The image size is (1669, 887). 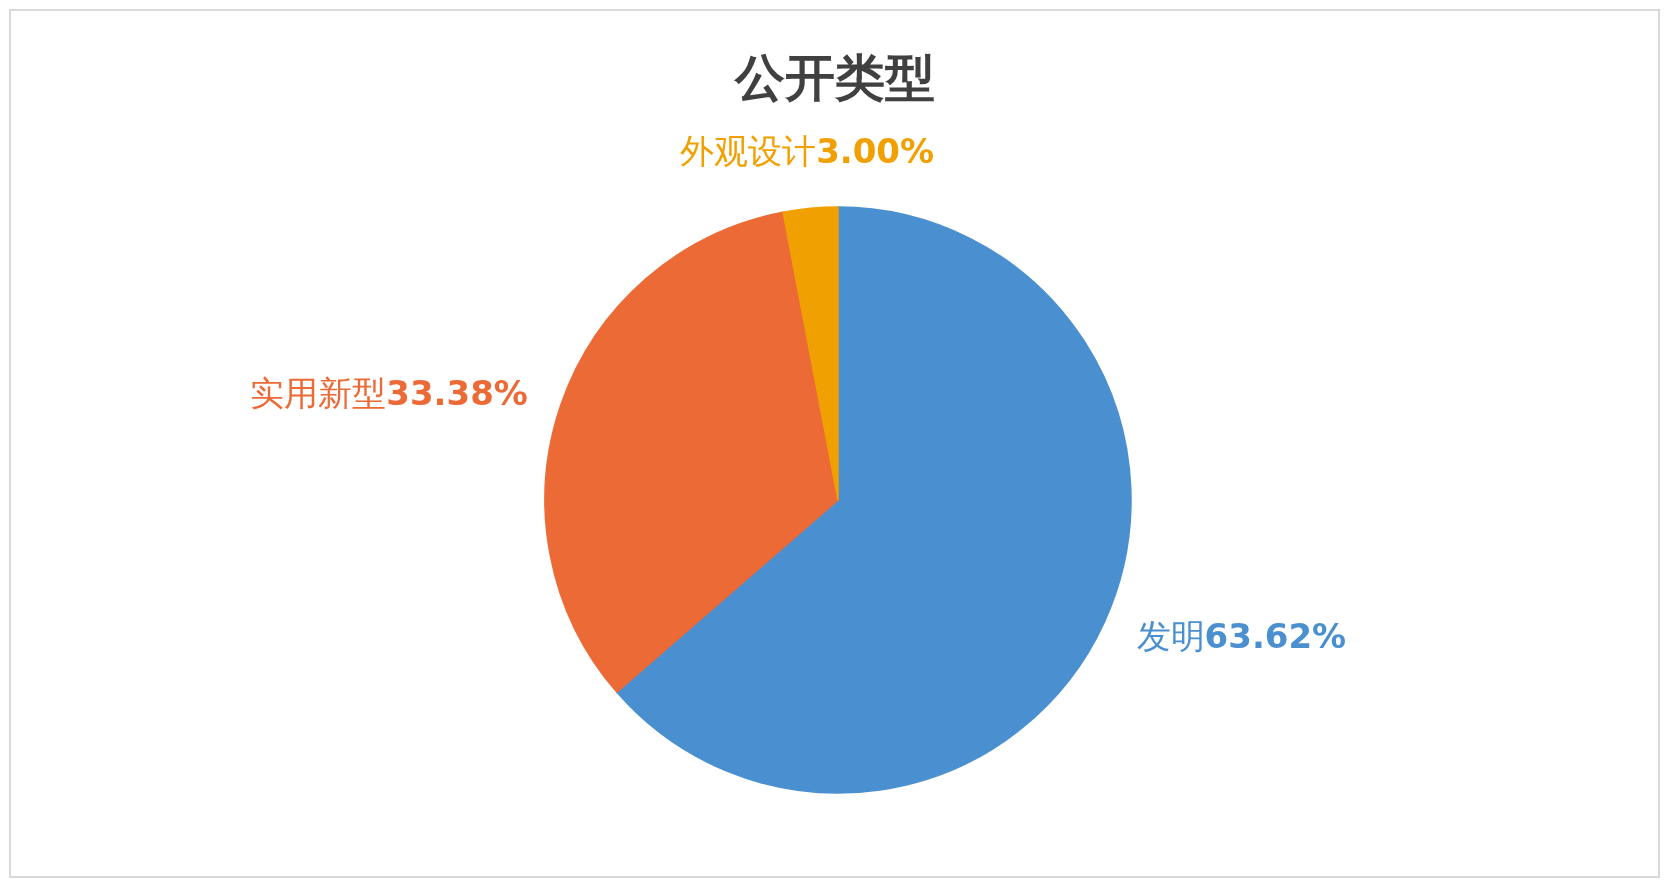 What do you see at coordinates (457, 392) in the screenshot?
I see `data-label: 33.38%` at bounding box center [457, 392].